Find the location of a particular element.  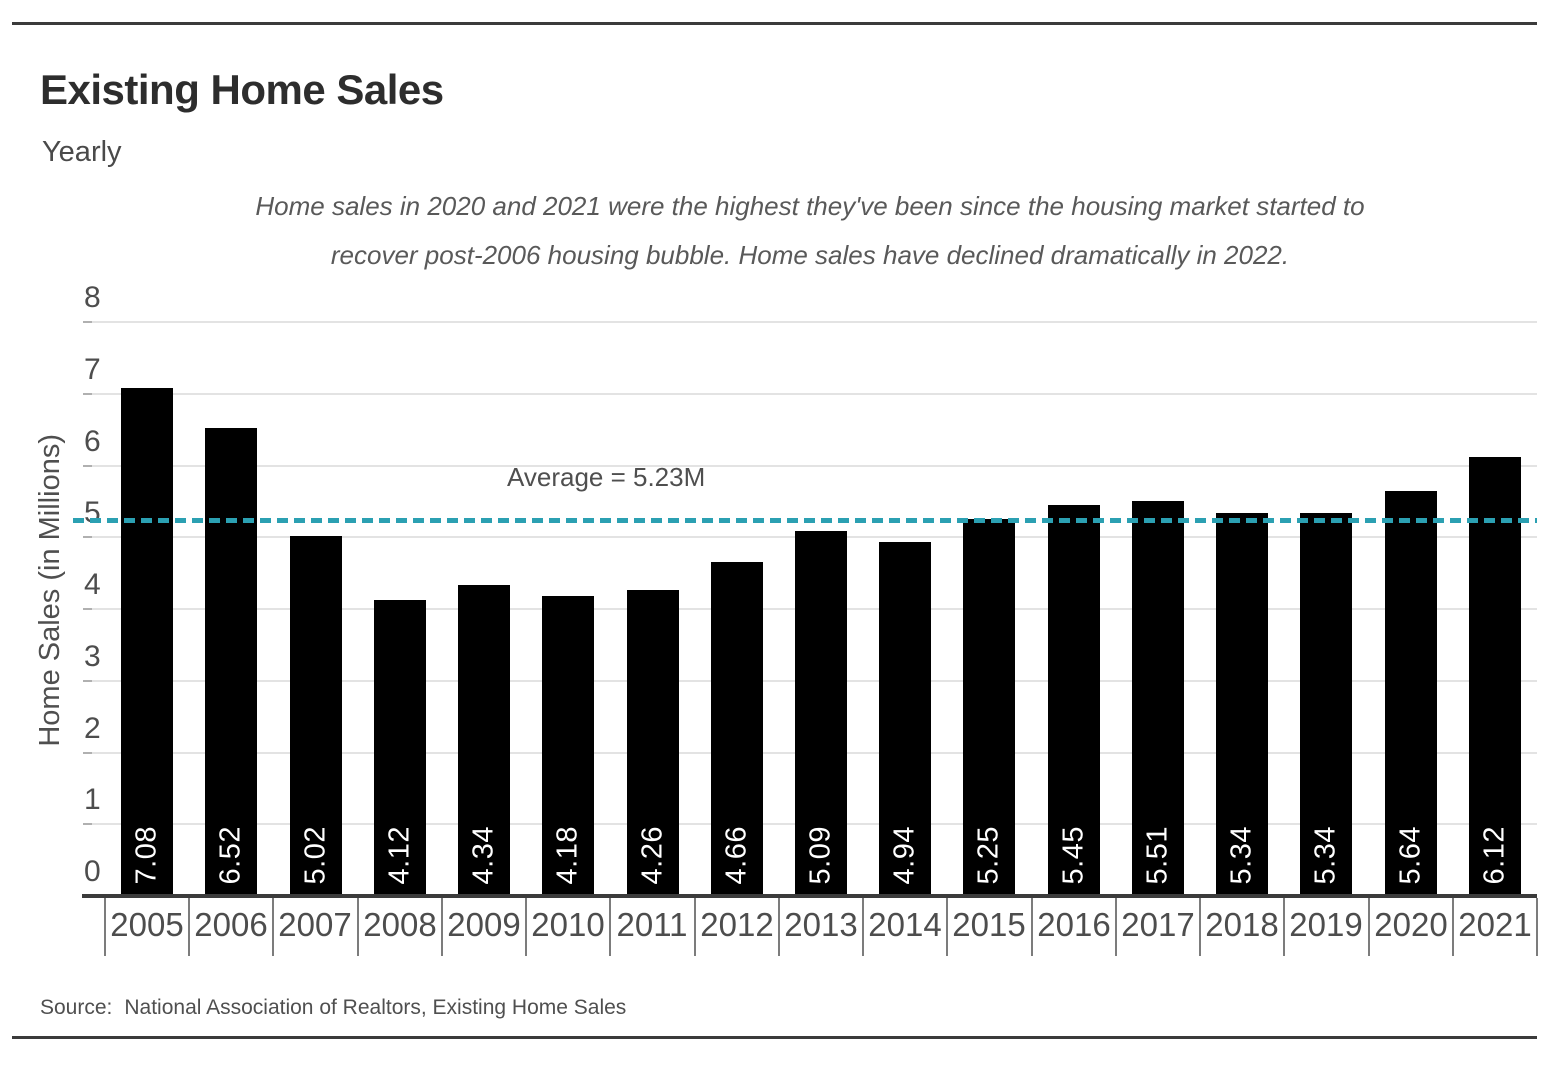

bar-value-label: 5.64 is located at coordinates (1410, 854).